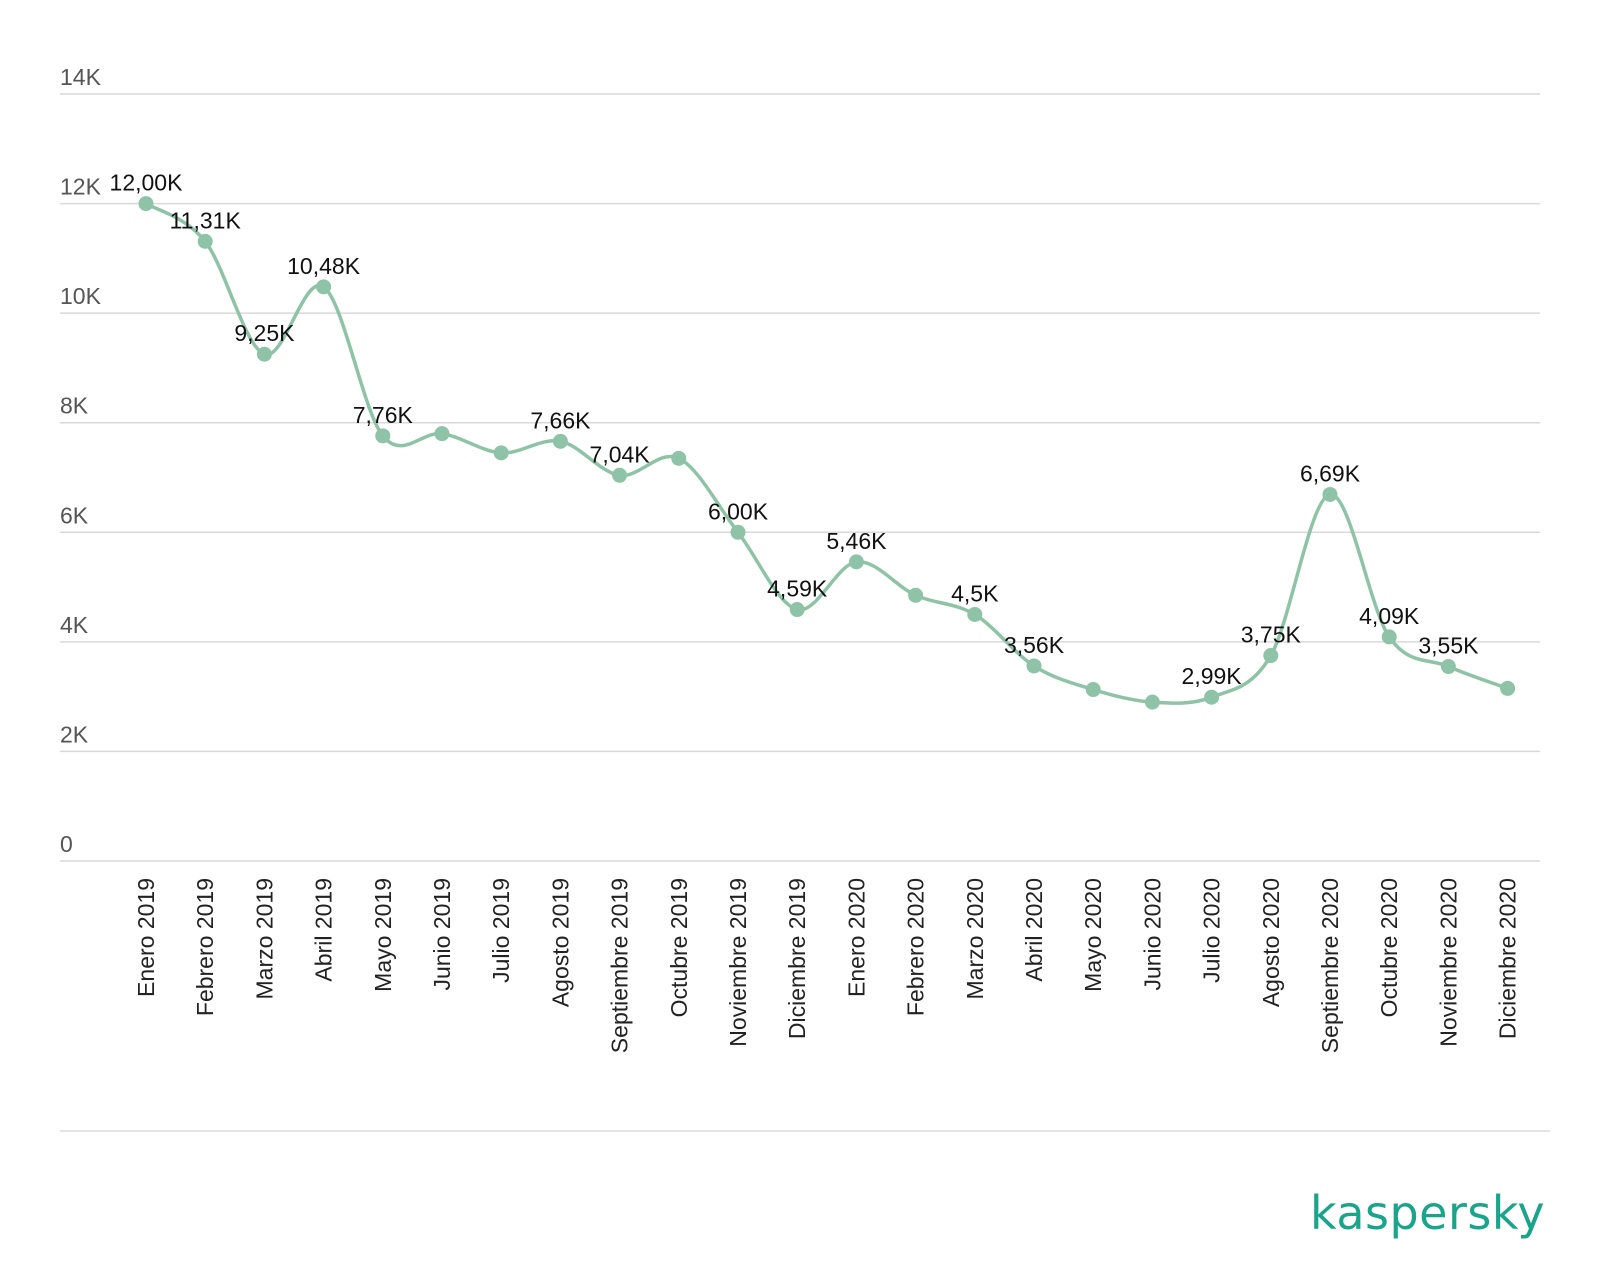  Describe the element at coordinates (975, 938) in the screenshot. I see `x-tick-label: Marzo 2020` at that location.